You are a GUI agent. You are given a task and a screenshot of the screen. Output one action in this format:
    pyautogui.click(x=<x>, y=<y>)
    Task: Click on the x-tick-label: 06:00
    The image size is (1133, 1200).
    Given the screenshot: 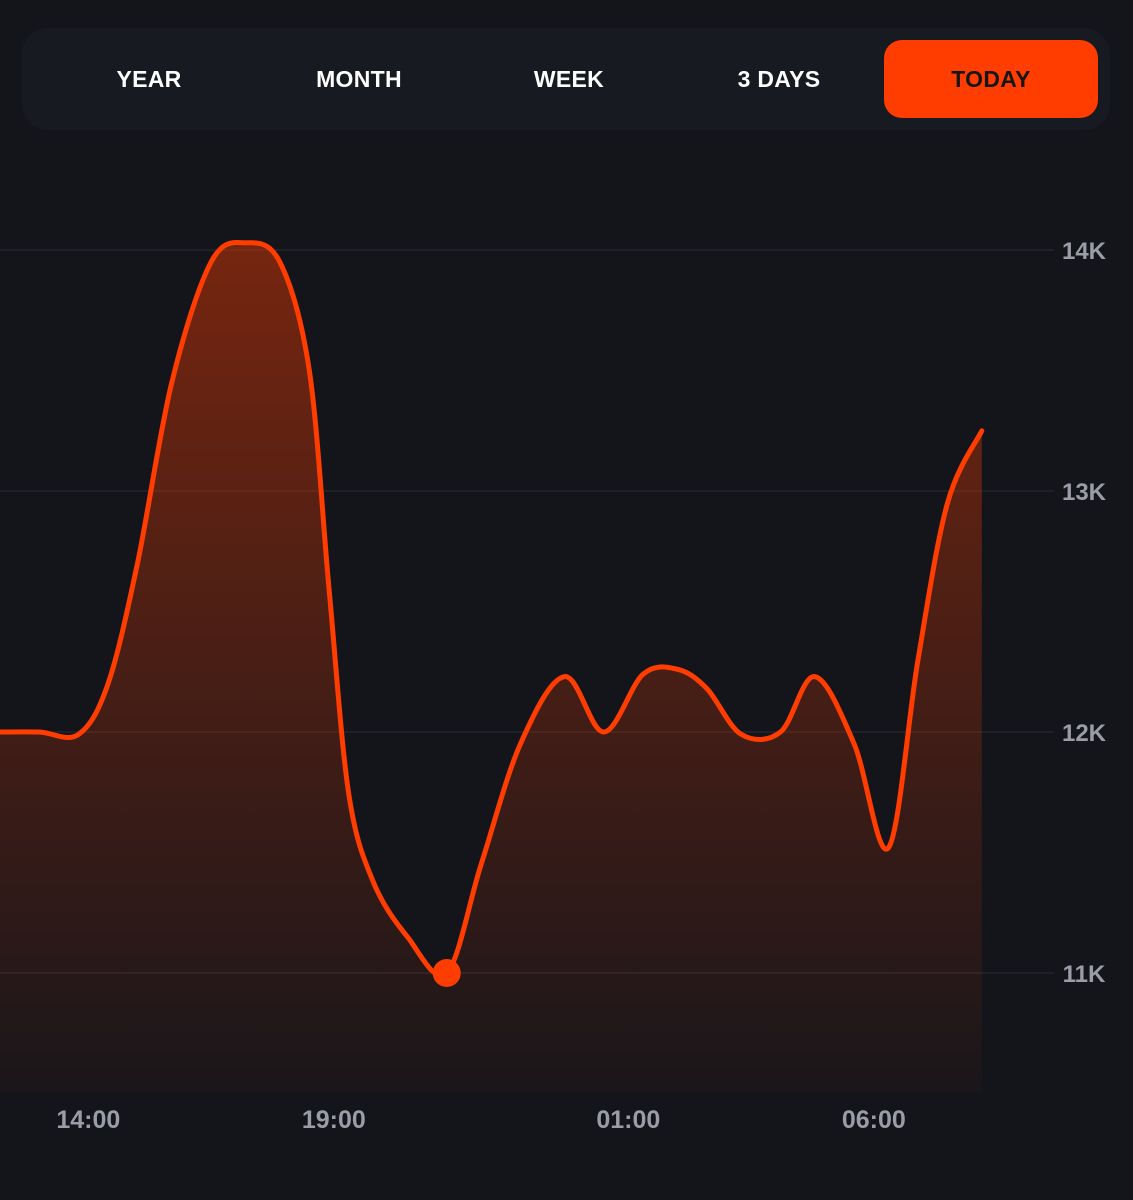 What is the action you would take?
    pyautogui.click(x=874, y=1120)
    